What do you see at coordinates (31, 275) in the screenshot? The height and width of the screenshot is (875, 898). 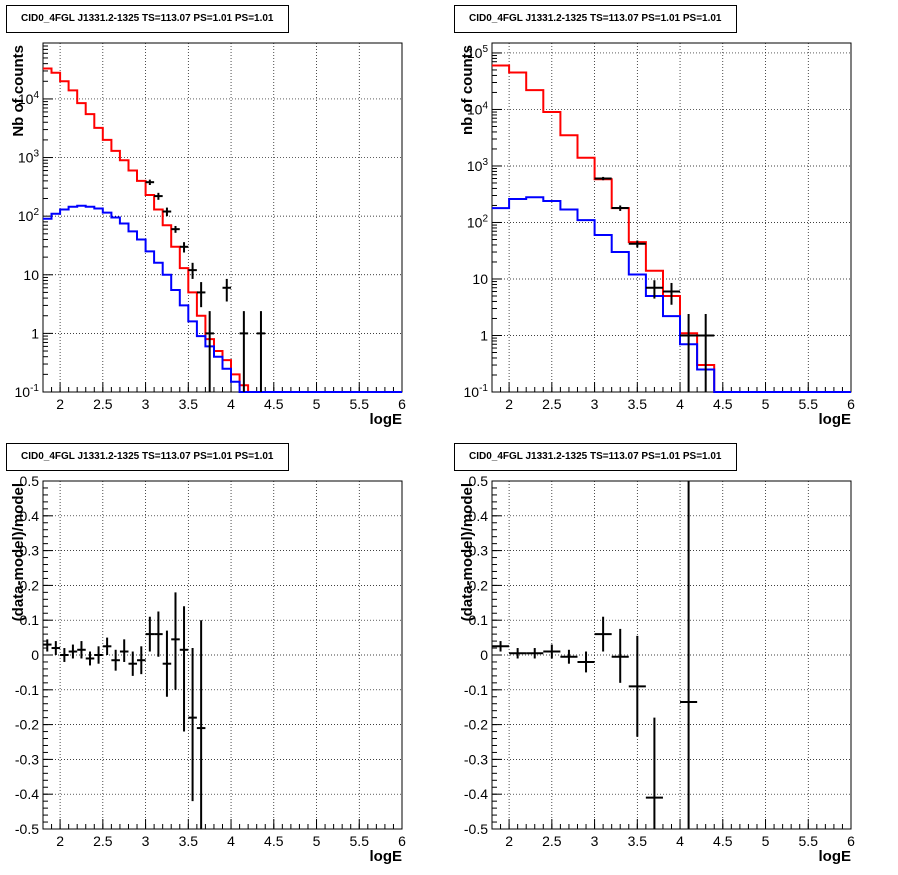 I see `y-tick-label: 10` at bounding box center [31, 275].